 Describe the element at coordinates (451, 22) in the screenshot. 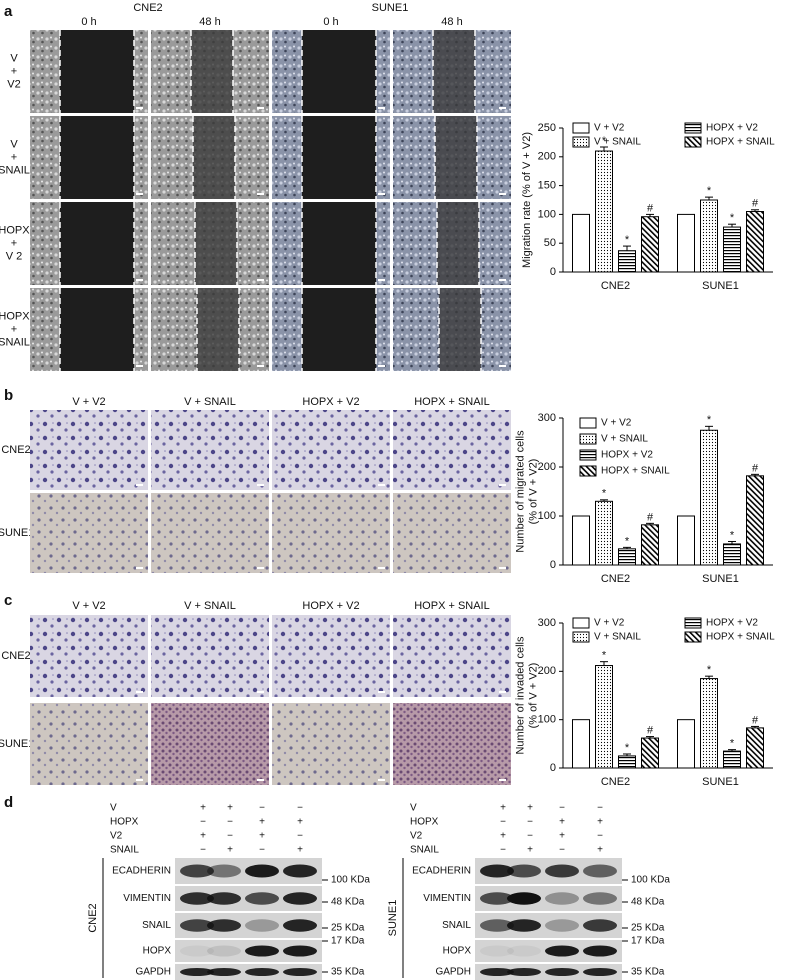

I see `time-header: 48 h` at that location.